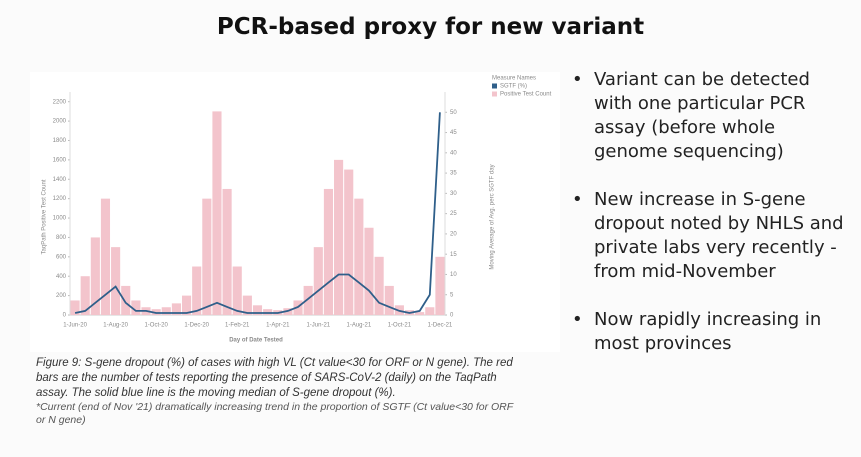 Image resolution: width=861 pixels, height=457 pixels. I want to click on y-axis-title: TaqPath Positive Test Count, so click(45, 216).